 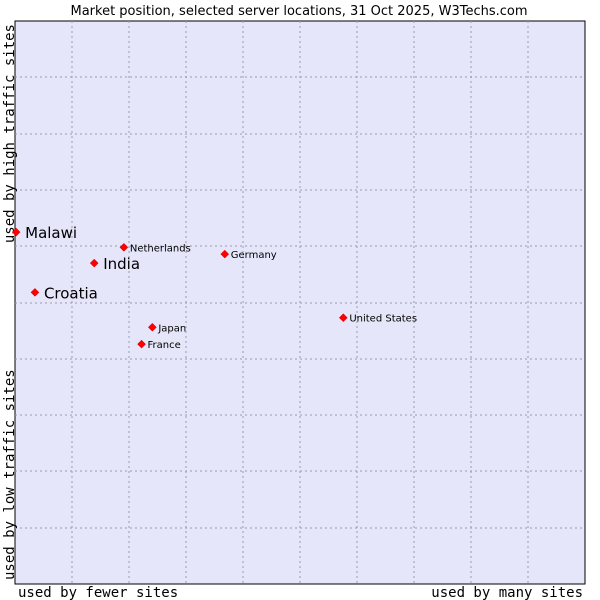 What do you see at coordinates (51, 233) in the screenshot?
I see `point-label-malawi: Malawi` at bounding box center [51, 233].